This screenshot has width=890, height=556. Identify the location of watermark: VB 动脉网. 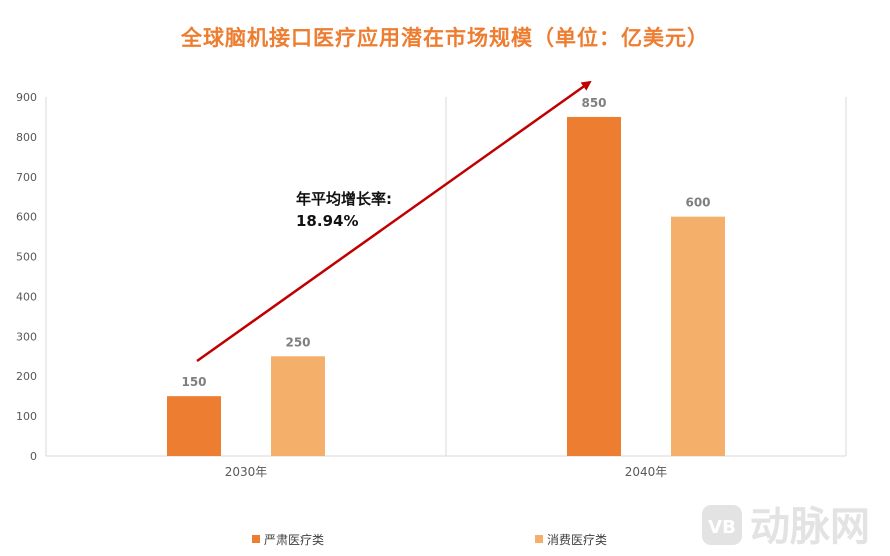
(786, 527).